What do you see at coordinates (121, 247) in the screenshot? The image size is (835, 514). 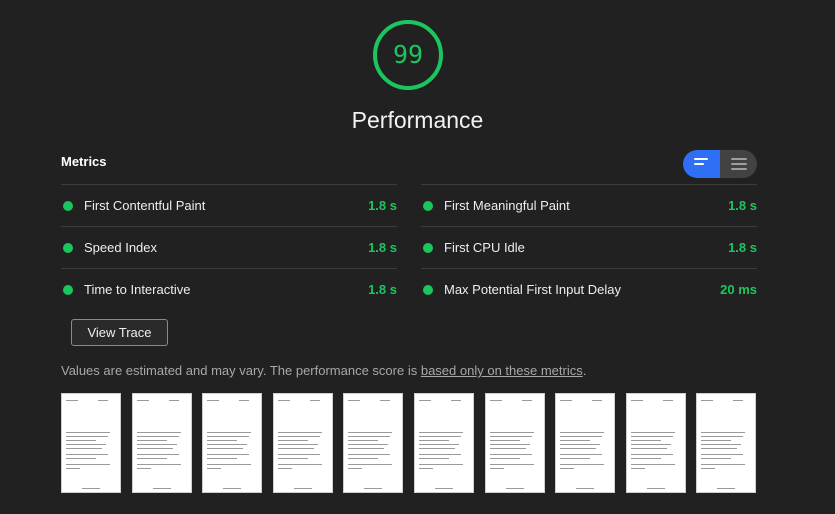 I see `metric-label: Speed Index` at bounding box center [121, 247].